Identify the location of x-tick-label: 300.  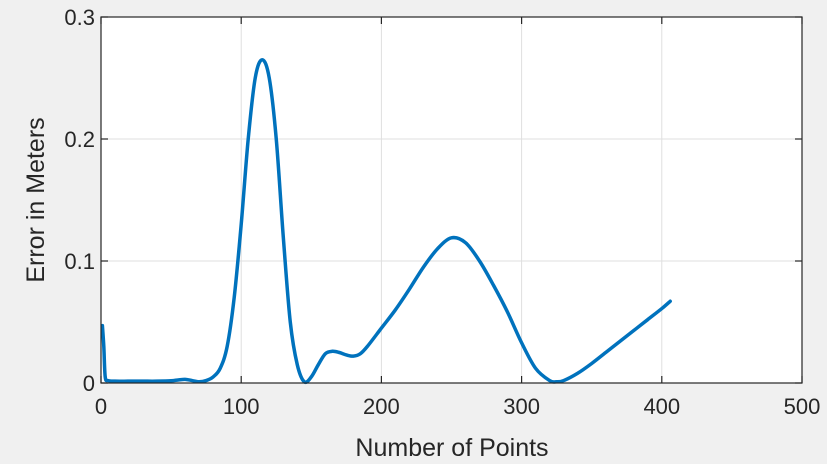
(521, 406).